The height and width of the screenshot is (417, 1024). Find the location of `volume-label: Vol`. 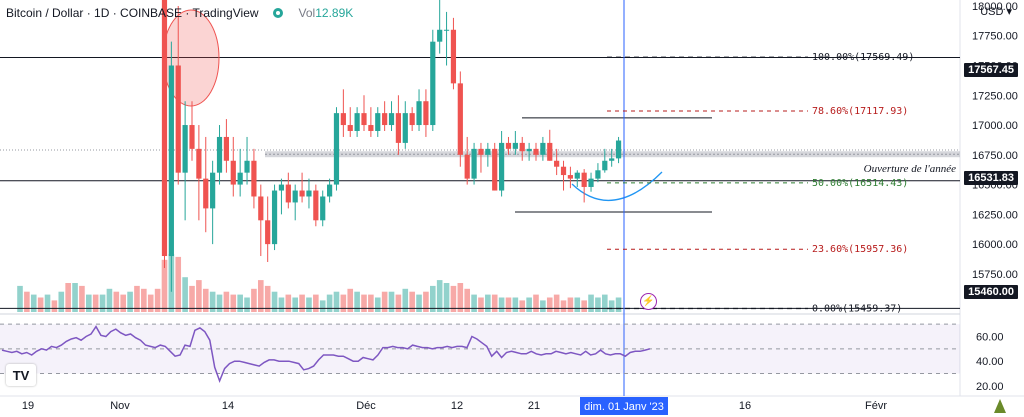

volume-label: Vol is located at coordinates (307, 13).